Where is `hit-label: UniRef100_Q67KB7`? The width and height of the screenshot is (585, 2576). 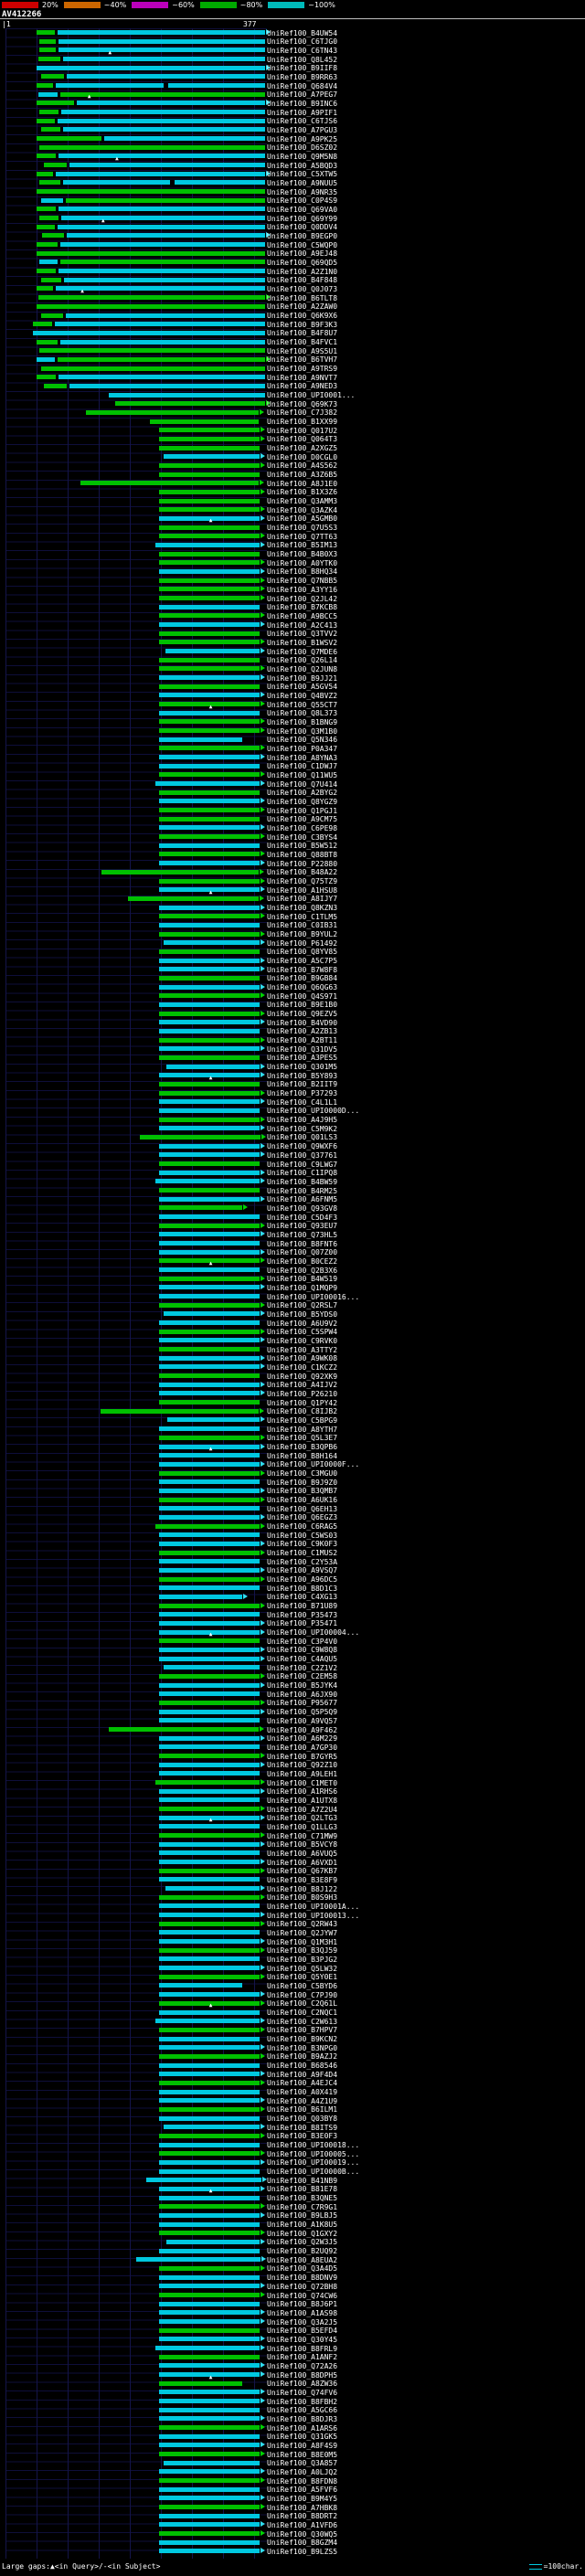 hit-label: UniRef100_Q67KB7 is located at coordinates (302, 1871).